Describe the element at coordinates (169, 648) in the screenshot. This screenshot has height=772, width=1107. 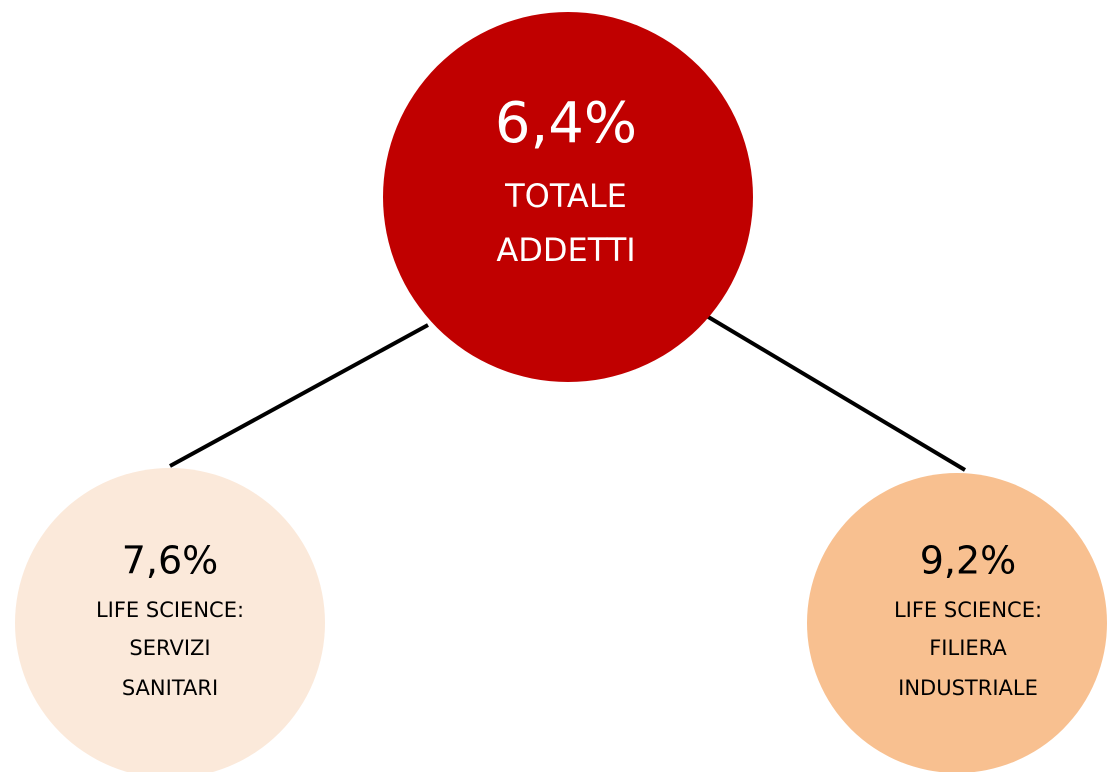
I see `node-label: SERVIZI` at that location.